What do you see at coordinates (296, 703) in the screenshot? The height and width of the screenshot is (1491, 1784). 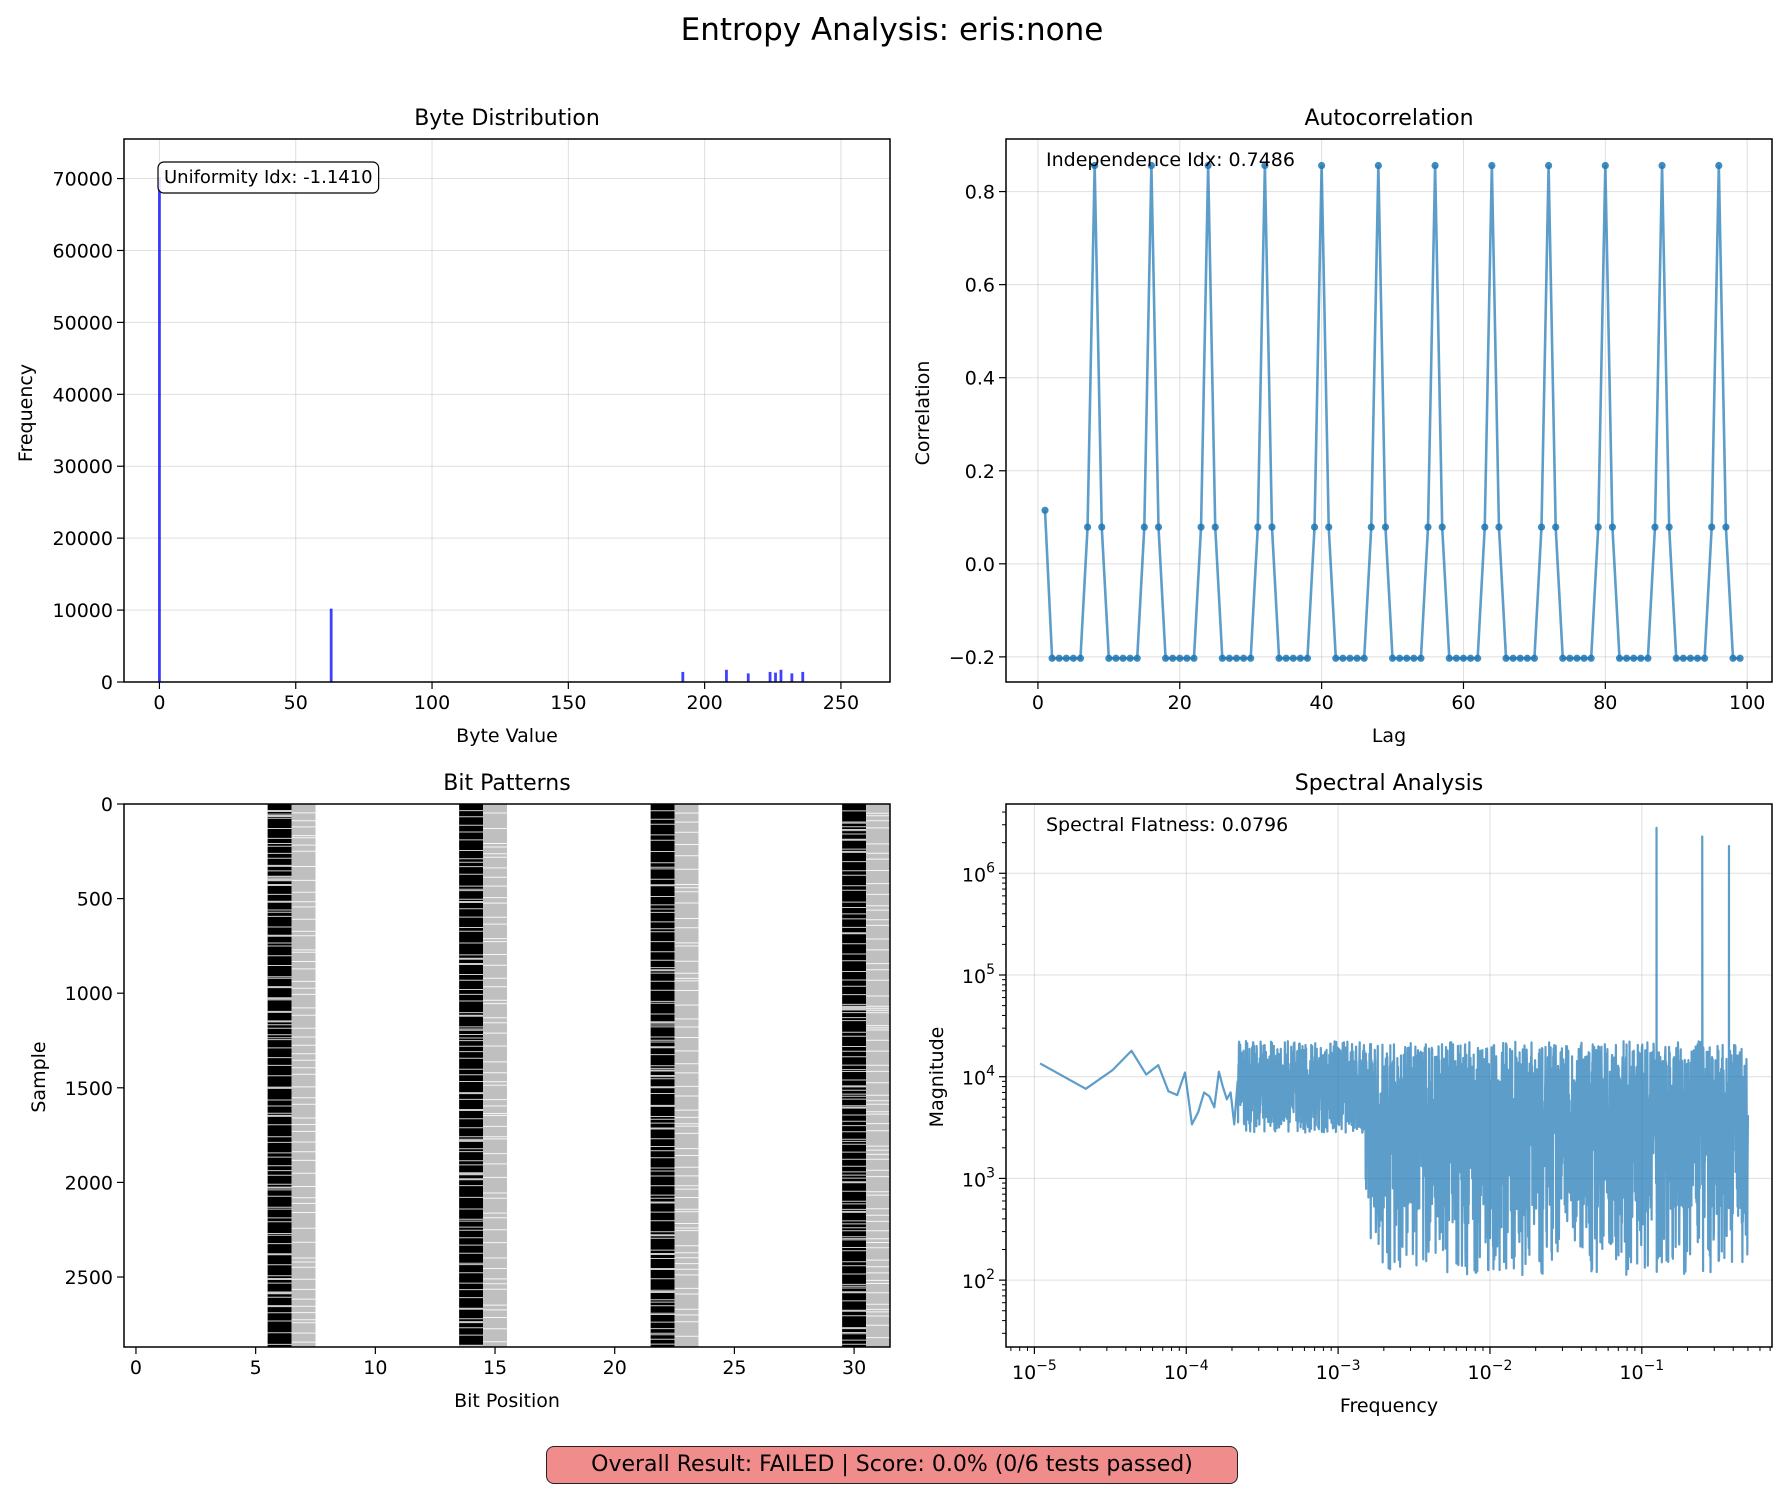 I see `byte-distribution-xtick-label: 50` at bounding box center [296, 703].